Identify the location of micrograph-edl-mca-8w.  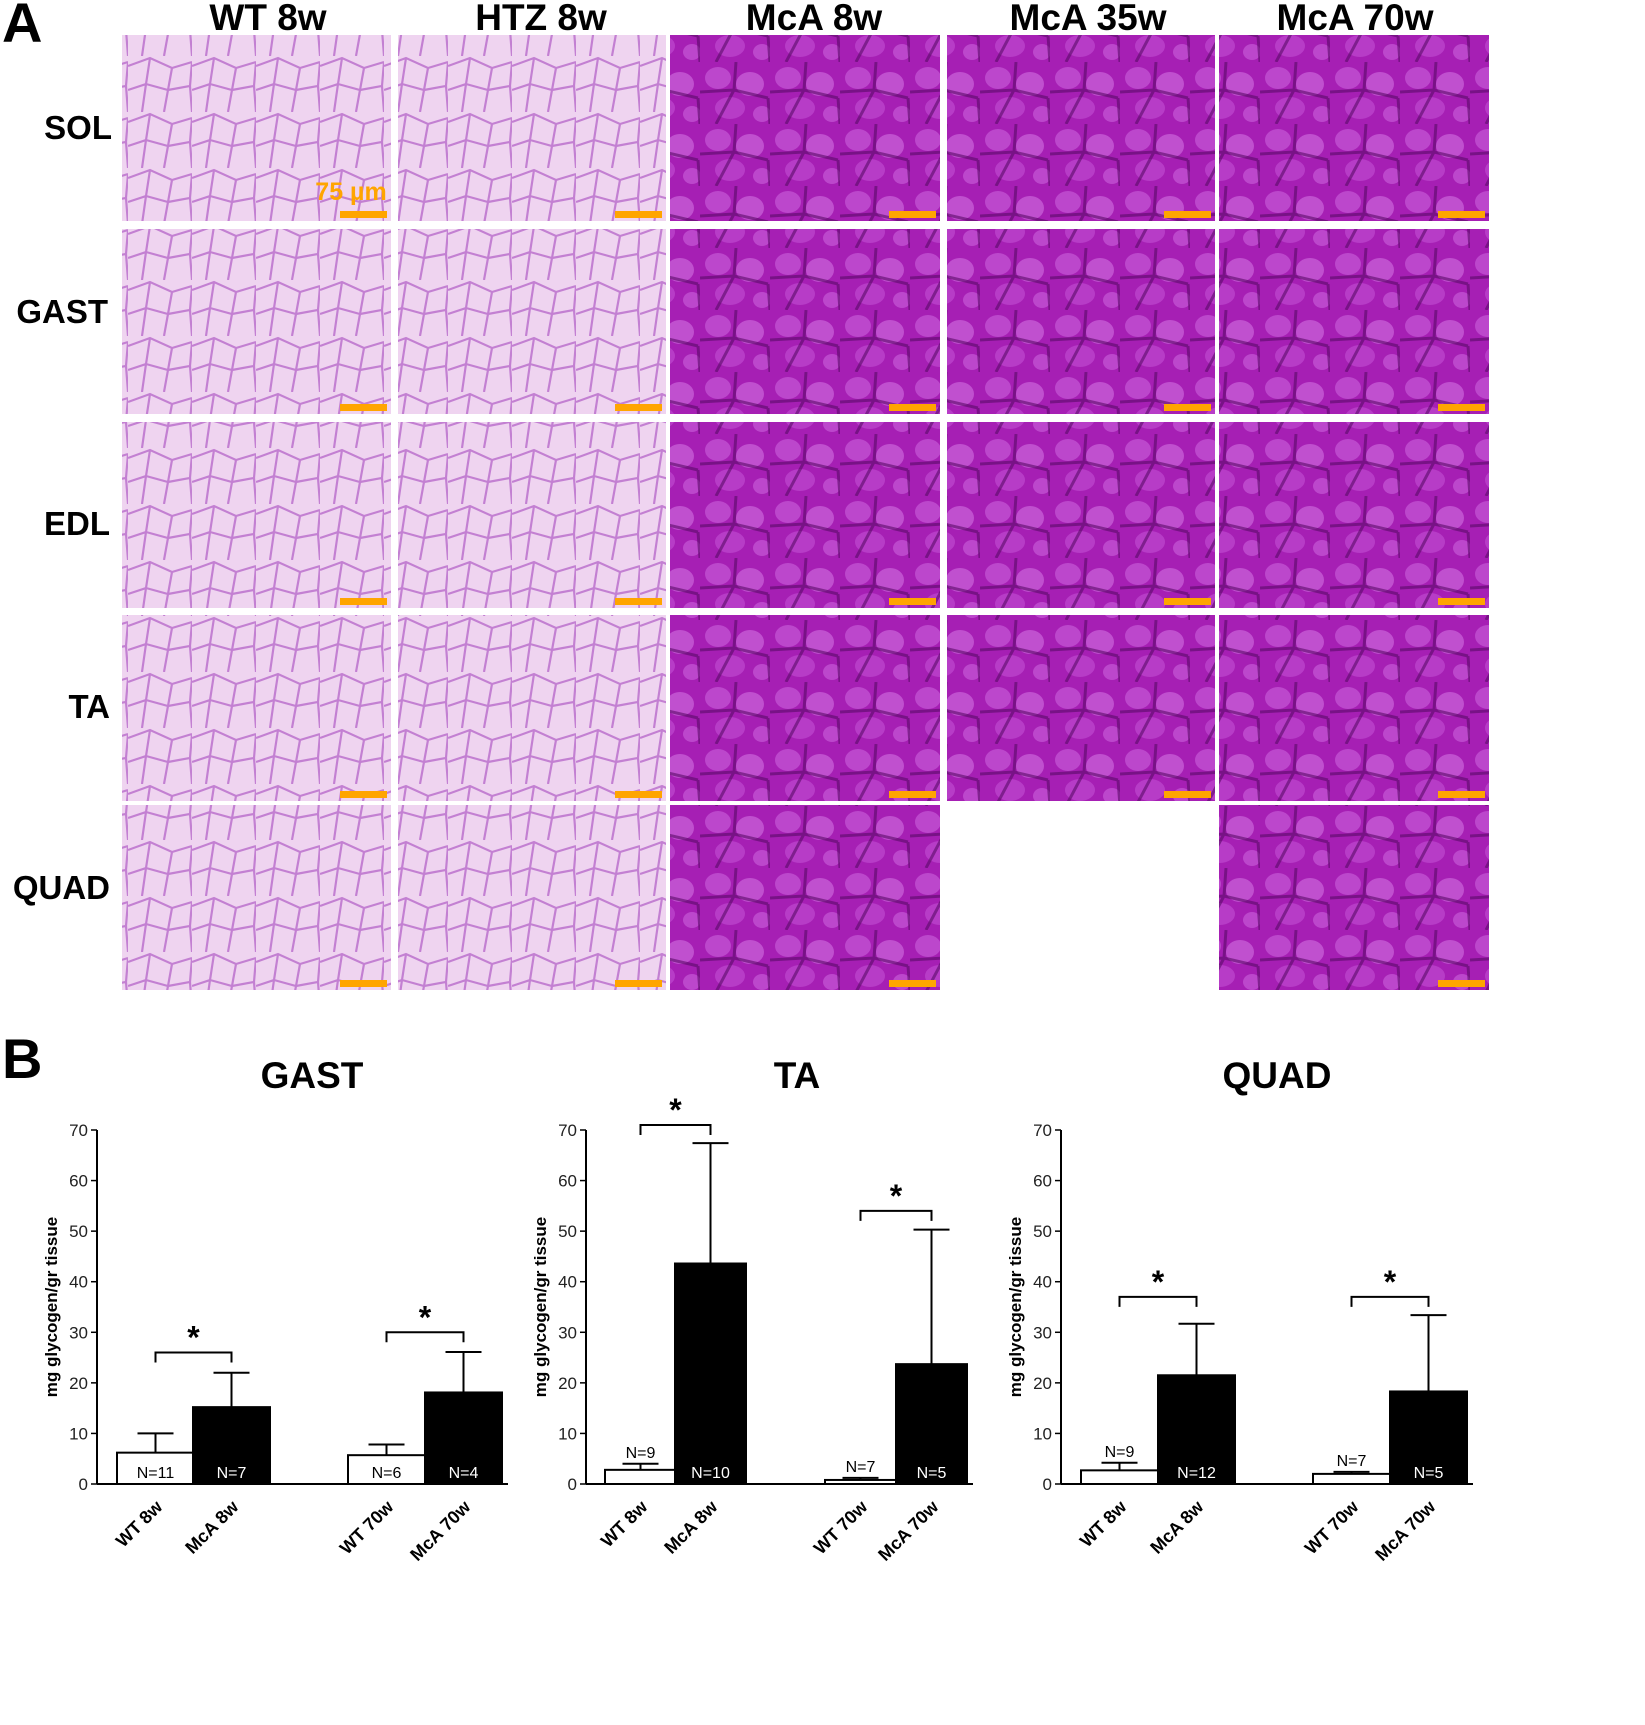
(805, 515).